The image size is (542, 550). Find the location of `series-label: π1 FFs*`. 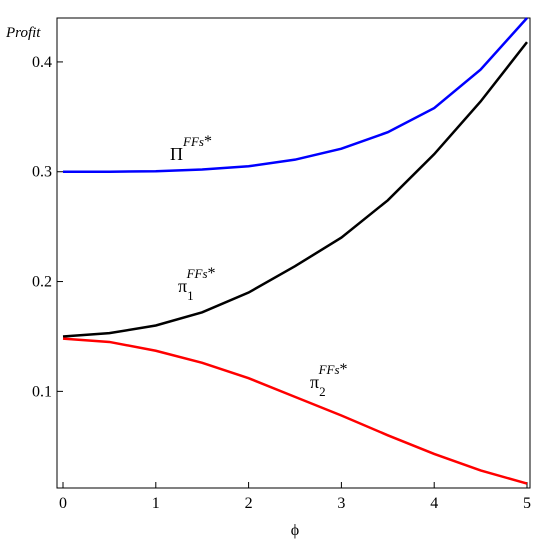

series-label: π1 FFs* is located at coordinates (197, 284).